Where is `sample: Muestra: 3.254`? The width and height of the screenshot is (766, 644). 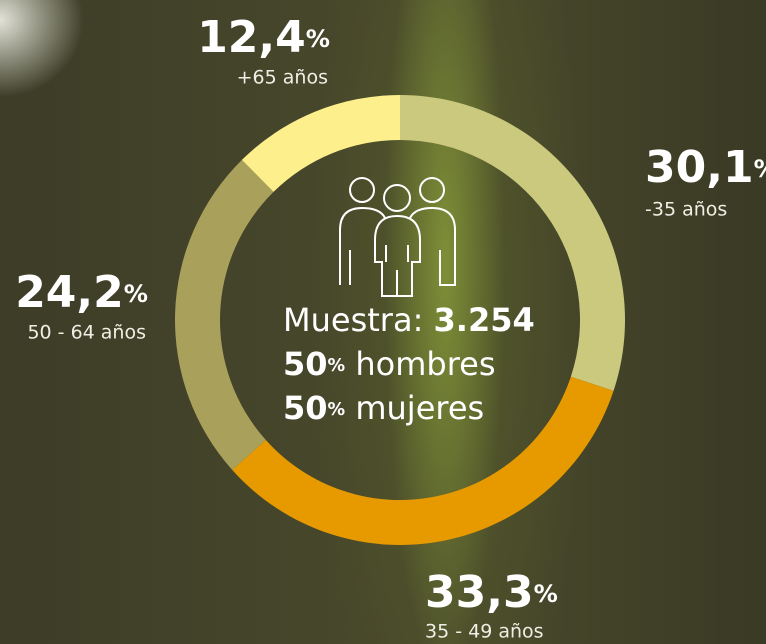
sample: Muestra: 3.254 is located at coordinates (409, 320).